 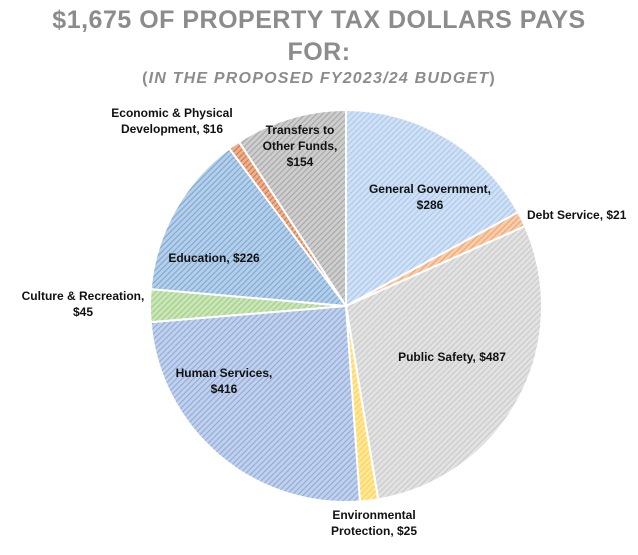 I want to click on pie-slice-human-services, so click(x=255, y=403).